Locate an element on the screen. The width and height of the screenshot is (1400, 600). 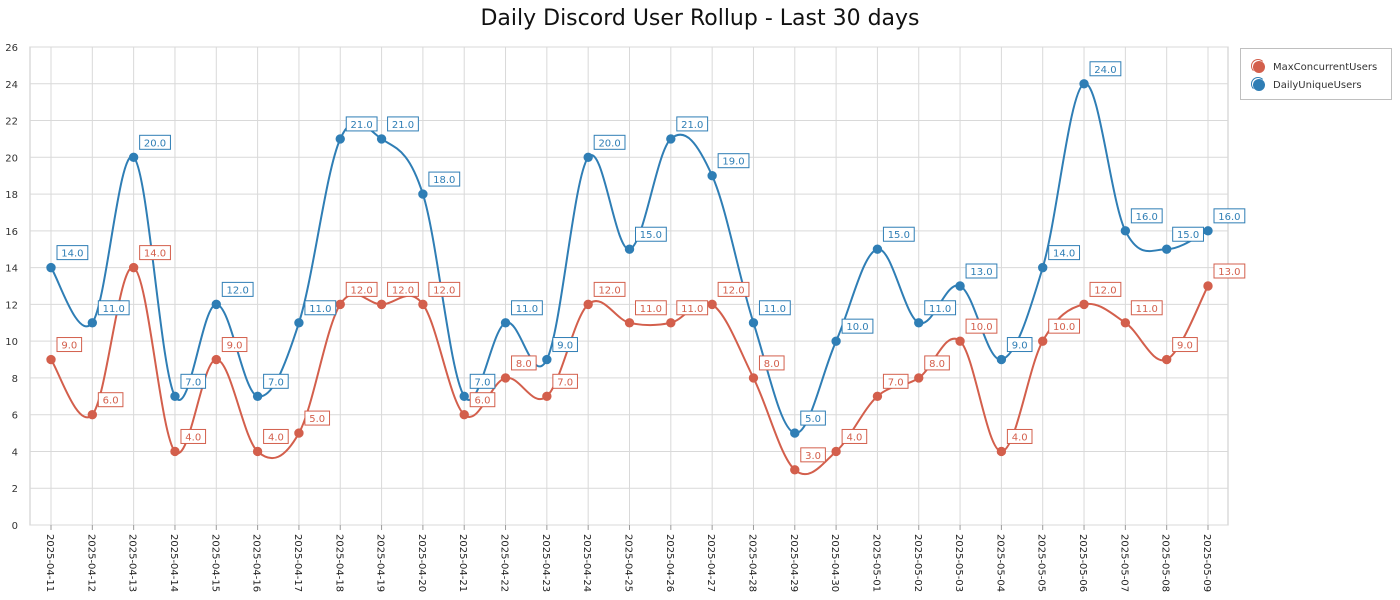
data-label: 15.0 is located at coordinates (651, 234).